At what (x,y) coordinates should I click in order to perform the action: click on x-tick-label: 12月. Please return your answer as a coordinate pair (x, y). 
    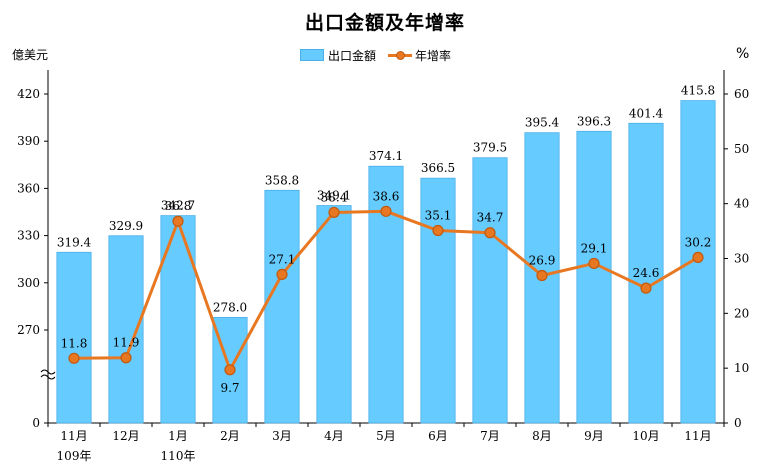
    Looking at the image, I should click on (125, 436).